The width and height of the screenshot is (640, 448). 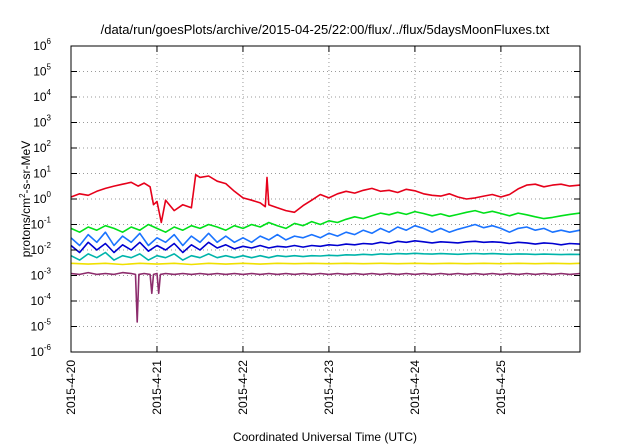 What do you see at coordinates (49, 143) in the screenshot?
I see `y-tick-exponent: 2` at bounding box center [49, 143].